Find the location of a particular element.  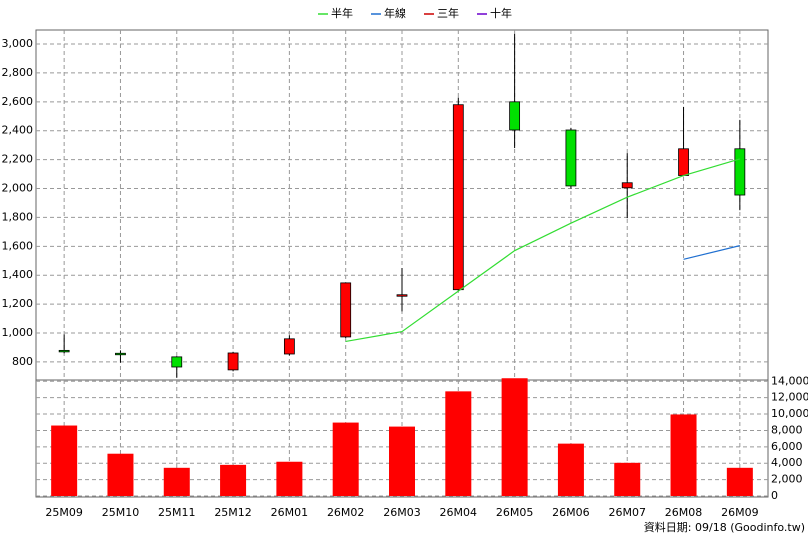

y-tick-label: 1,200 is located at coordinates (18, 303).